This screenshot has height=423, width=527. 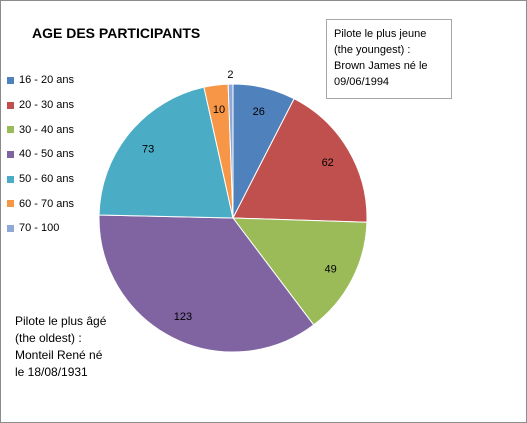 I want to click on legend-label: 16 - 20 ans, so click(x=47, y=80).